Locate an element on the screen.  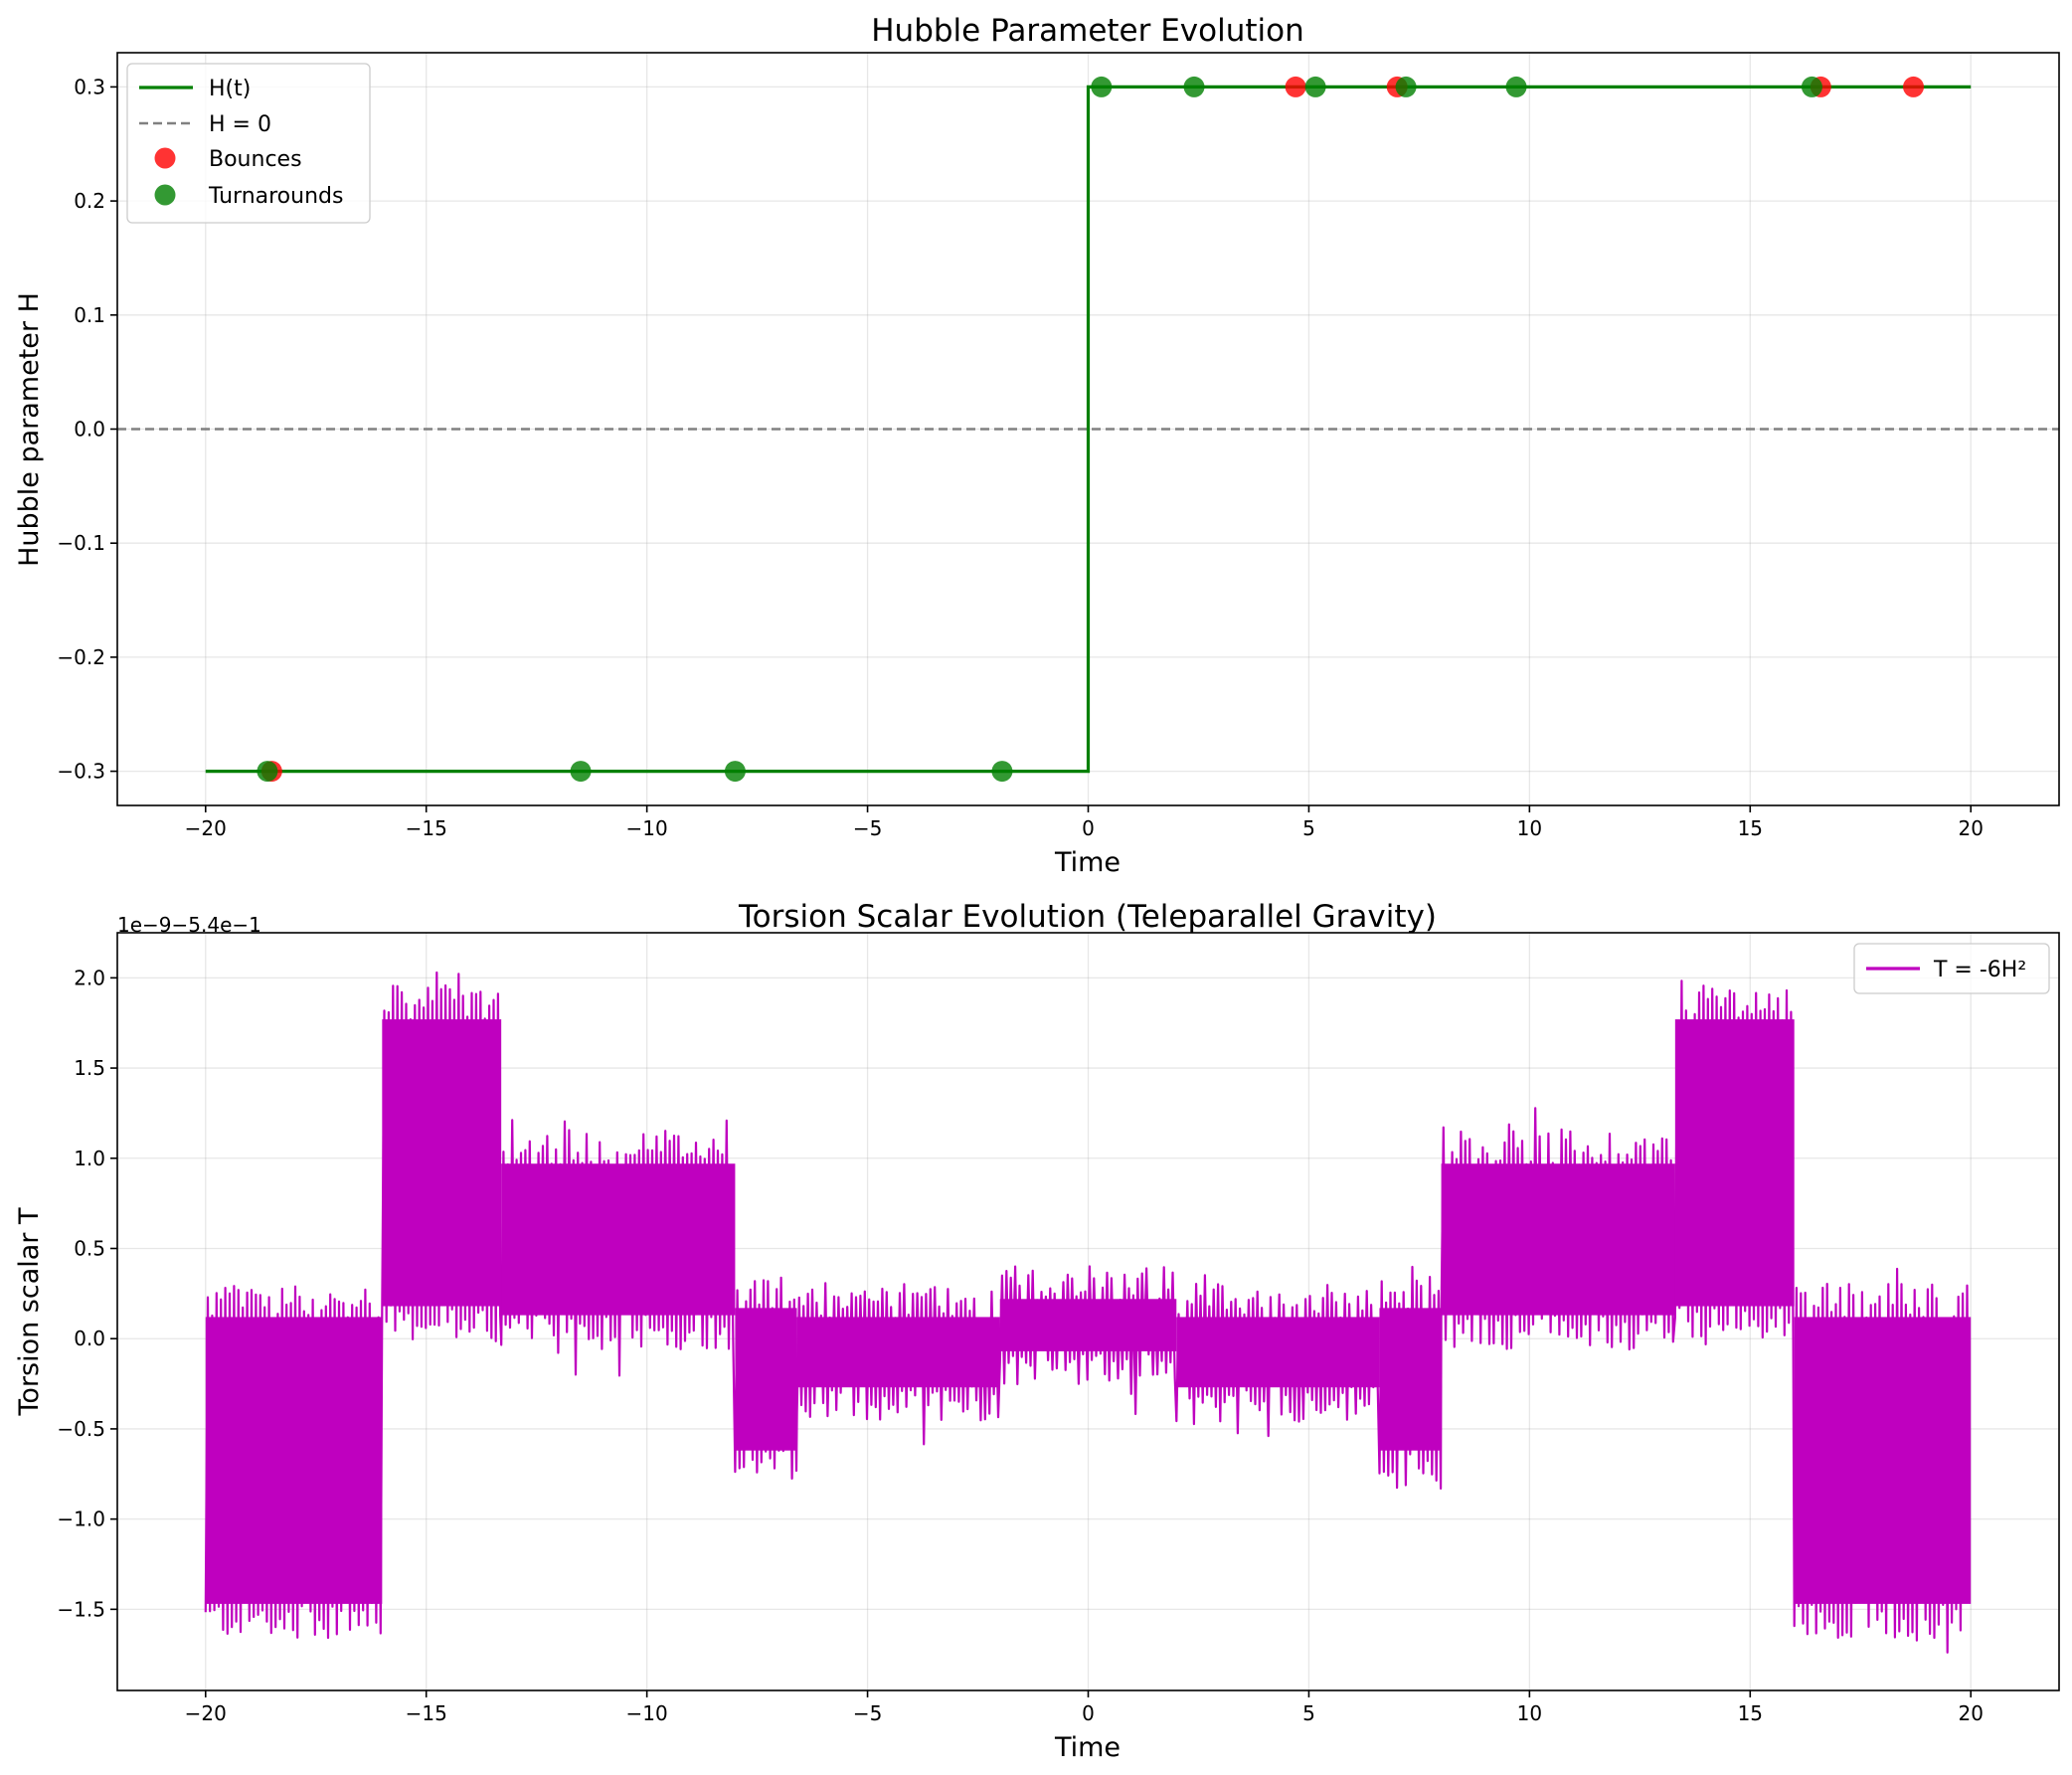
hubble-x-tick-label: −10 is located at coordinates (647, 828).